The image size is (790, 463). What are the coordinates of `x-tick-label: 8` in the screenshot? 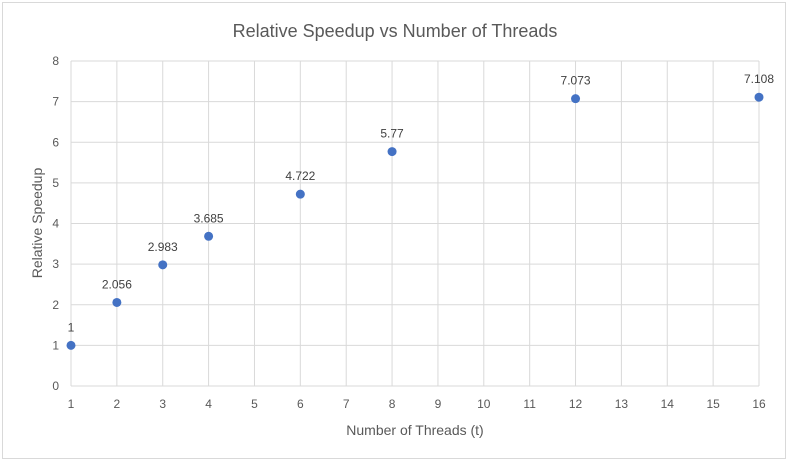 It's located at (392, 404).